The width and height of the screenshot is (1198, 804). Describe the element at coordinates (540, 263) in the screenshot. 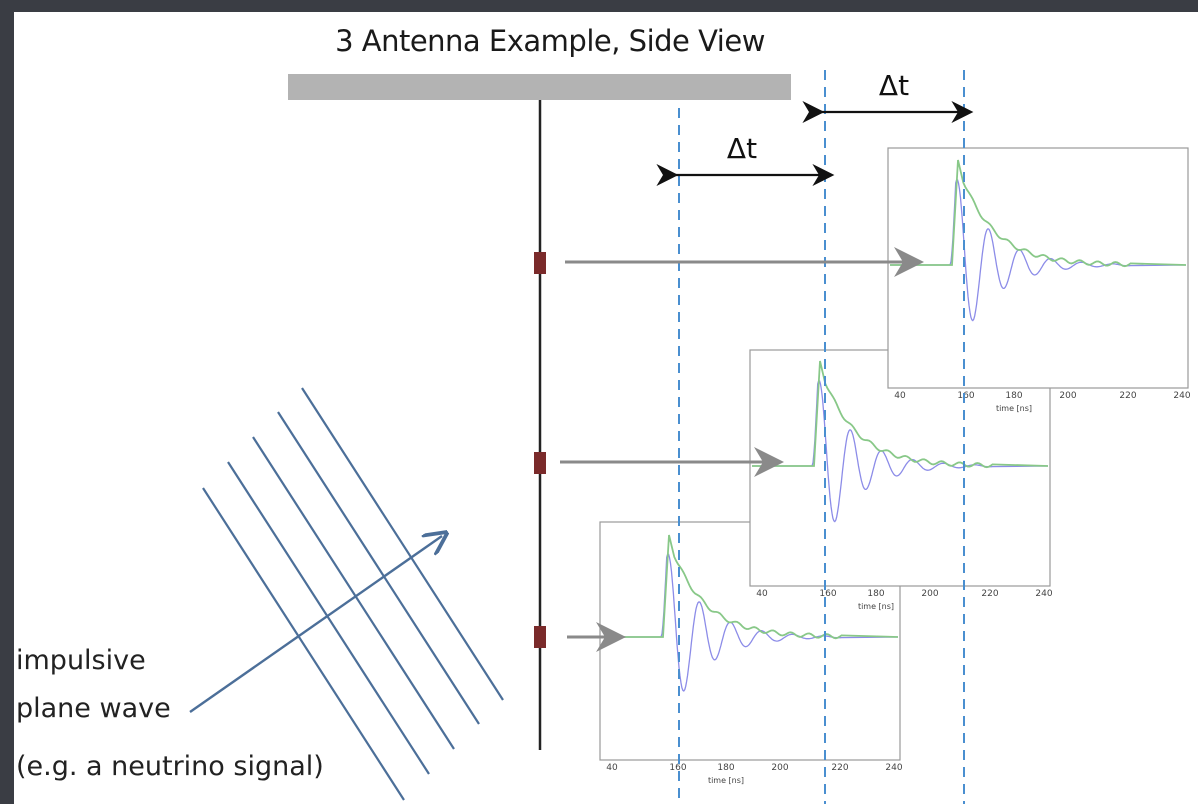

I see `antenna-top` at that location.